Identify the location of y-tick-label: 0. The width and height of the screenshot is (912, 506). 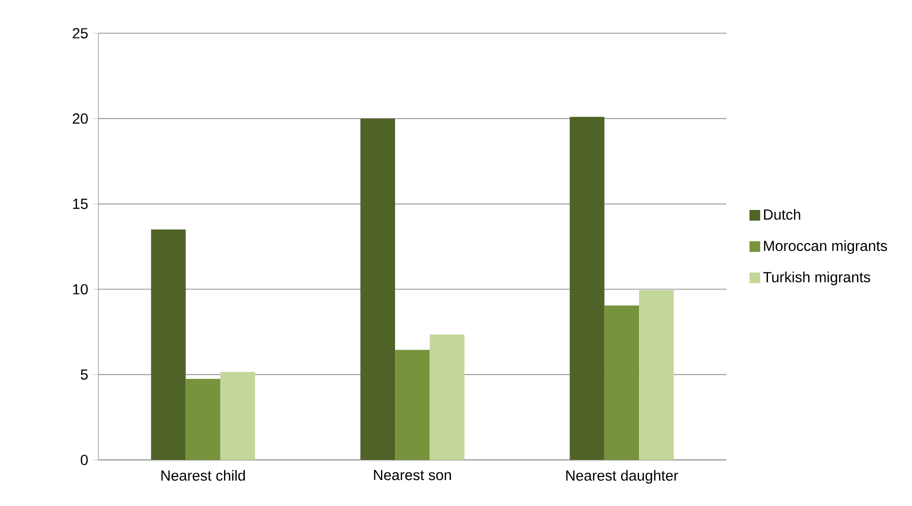
(84, 460).